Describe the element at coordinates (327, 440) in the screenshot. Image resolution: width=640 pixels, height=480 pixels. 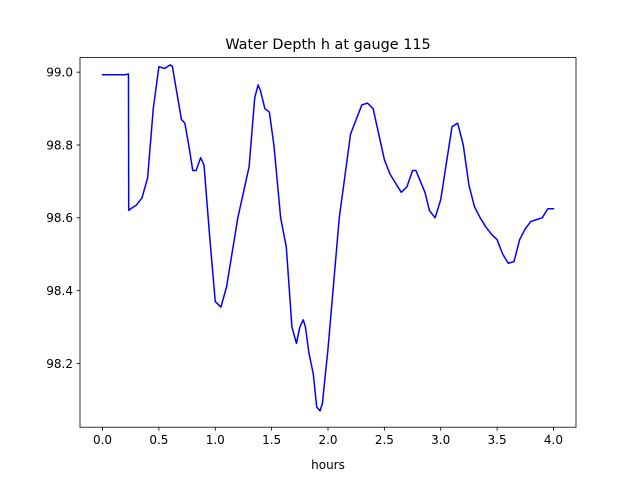
I see `x-tick-label: 2.0` at that location.